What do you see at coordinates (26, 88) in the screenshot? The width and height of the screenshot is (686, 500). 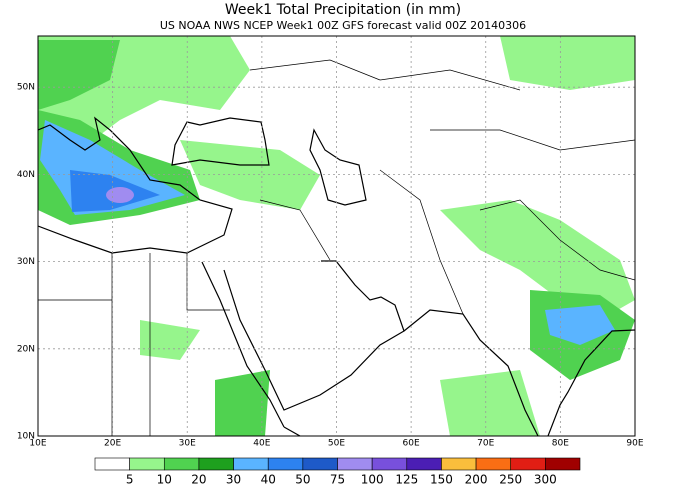 I see `lat-label: 50N` at bounding box center [26, 88].